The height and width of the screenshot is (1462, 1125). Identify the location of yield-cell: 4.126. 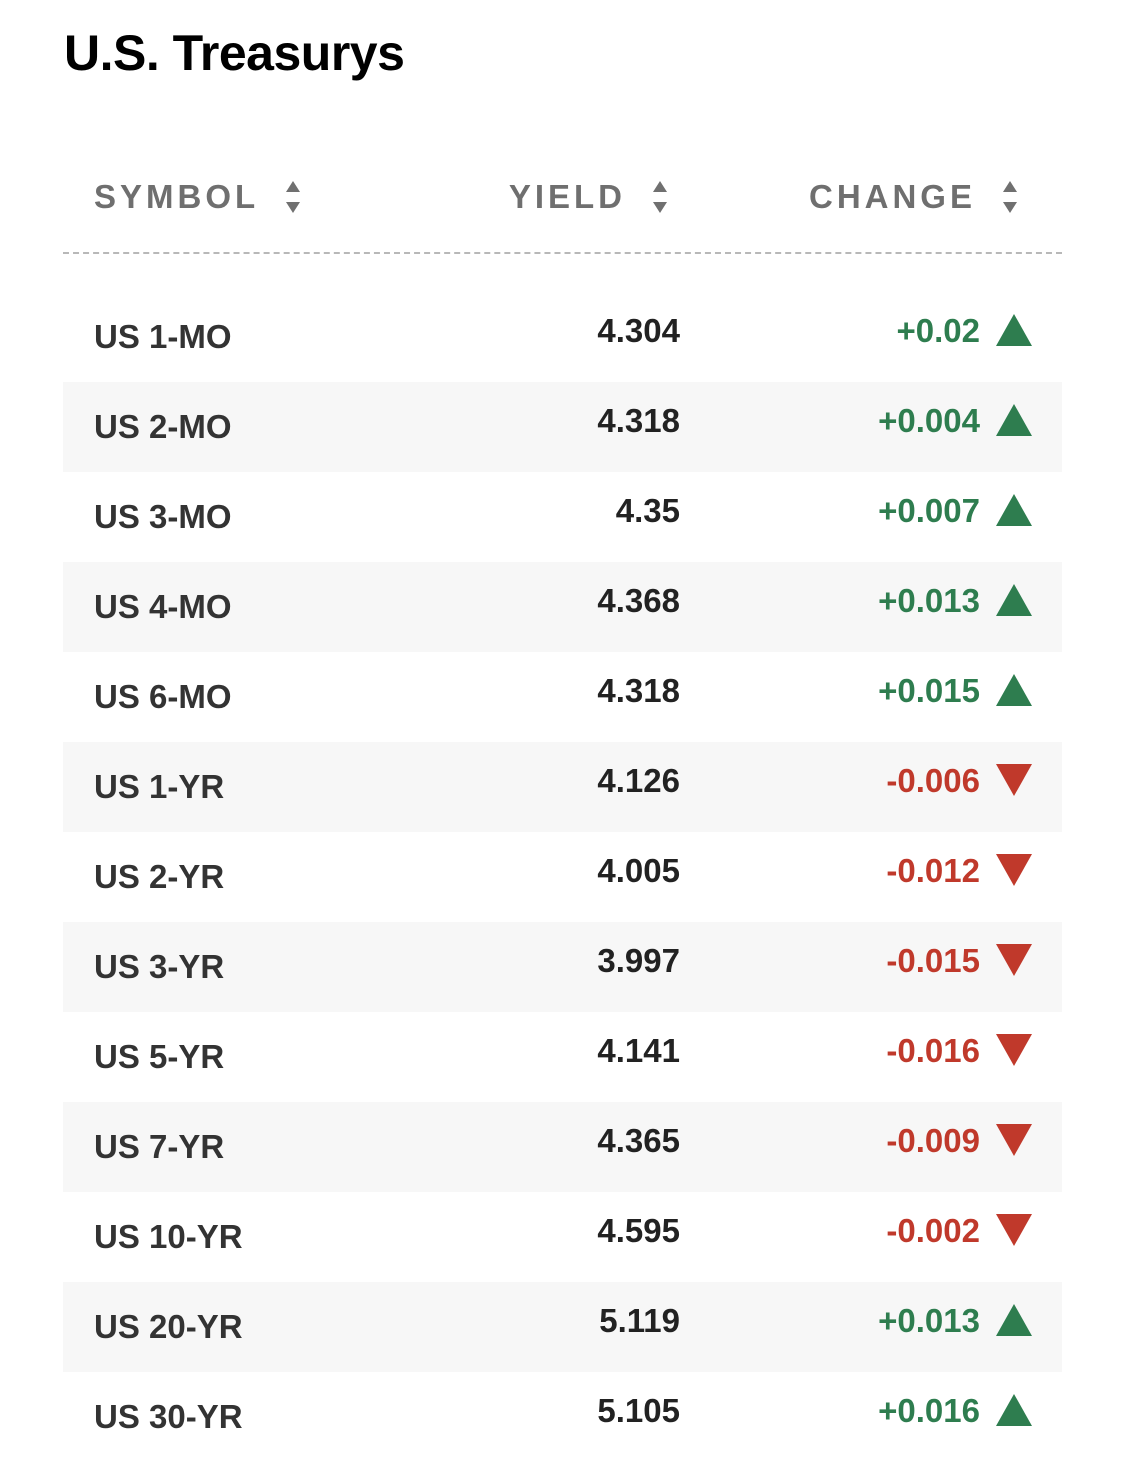
(638, 780).